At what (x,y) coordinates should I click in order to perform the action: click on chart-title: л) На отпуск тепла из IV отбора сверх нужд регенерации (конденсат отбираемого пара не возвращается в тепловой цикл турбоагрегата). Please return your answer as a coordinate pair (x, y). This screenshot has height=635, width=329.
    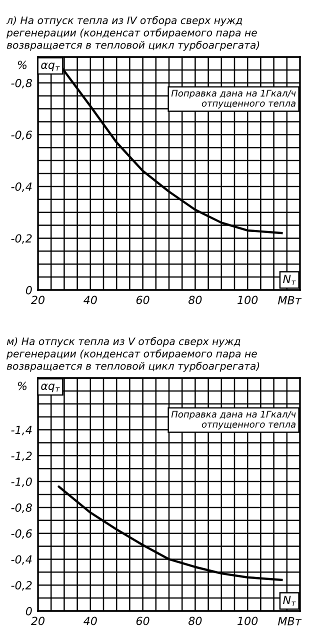
    Looking at the image, I should click on (133, 33).